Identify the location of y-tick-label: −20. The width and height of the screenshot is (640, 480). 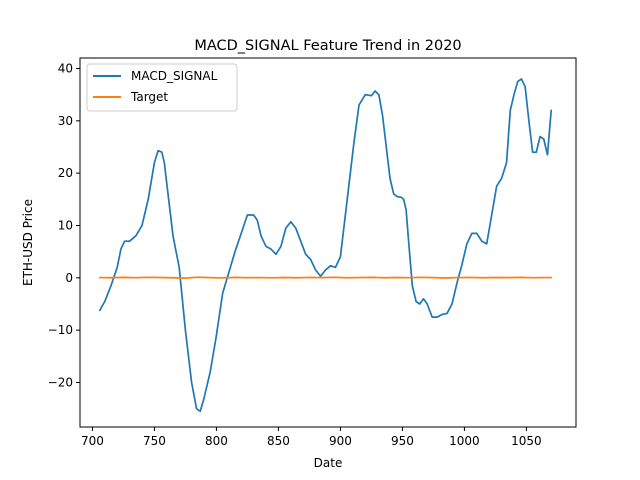
(60, 383).